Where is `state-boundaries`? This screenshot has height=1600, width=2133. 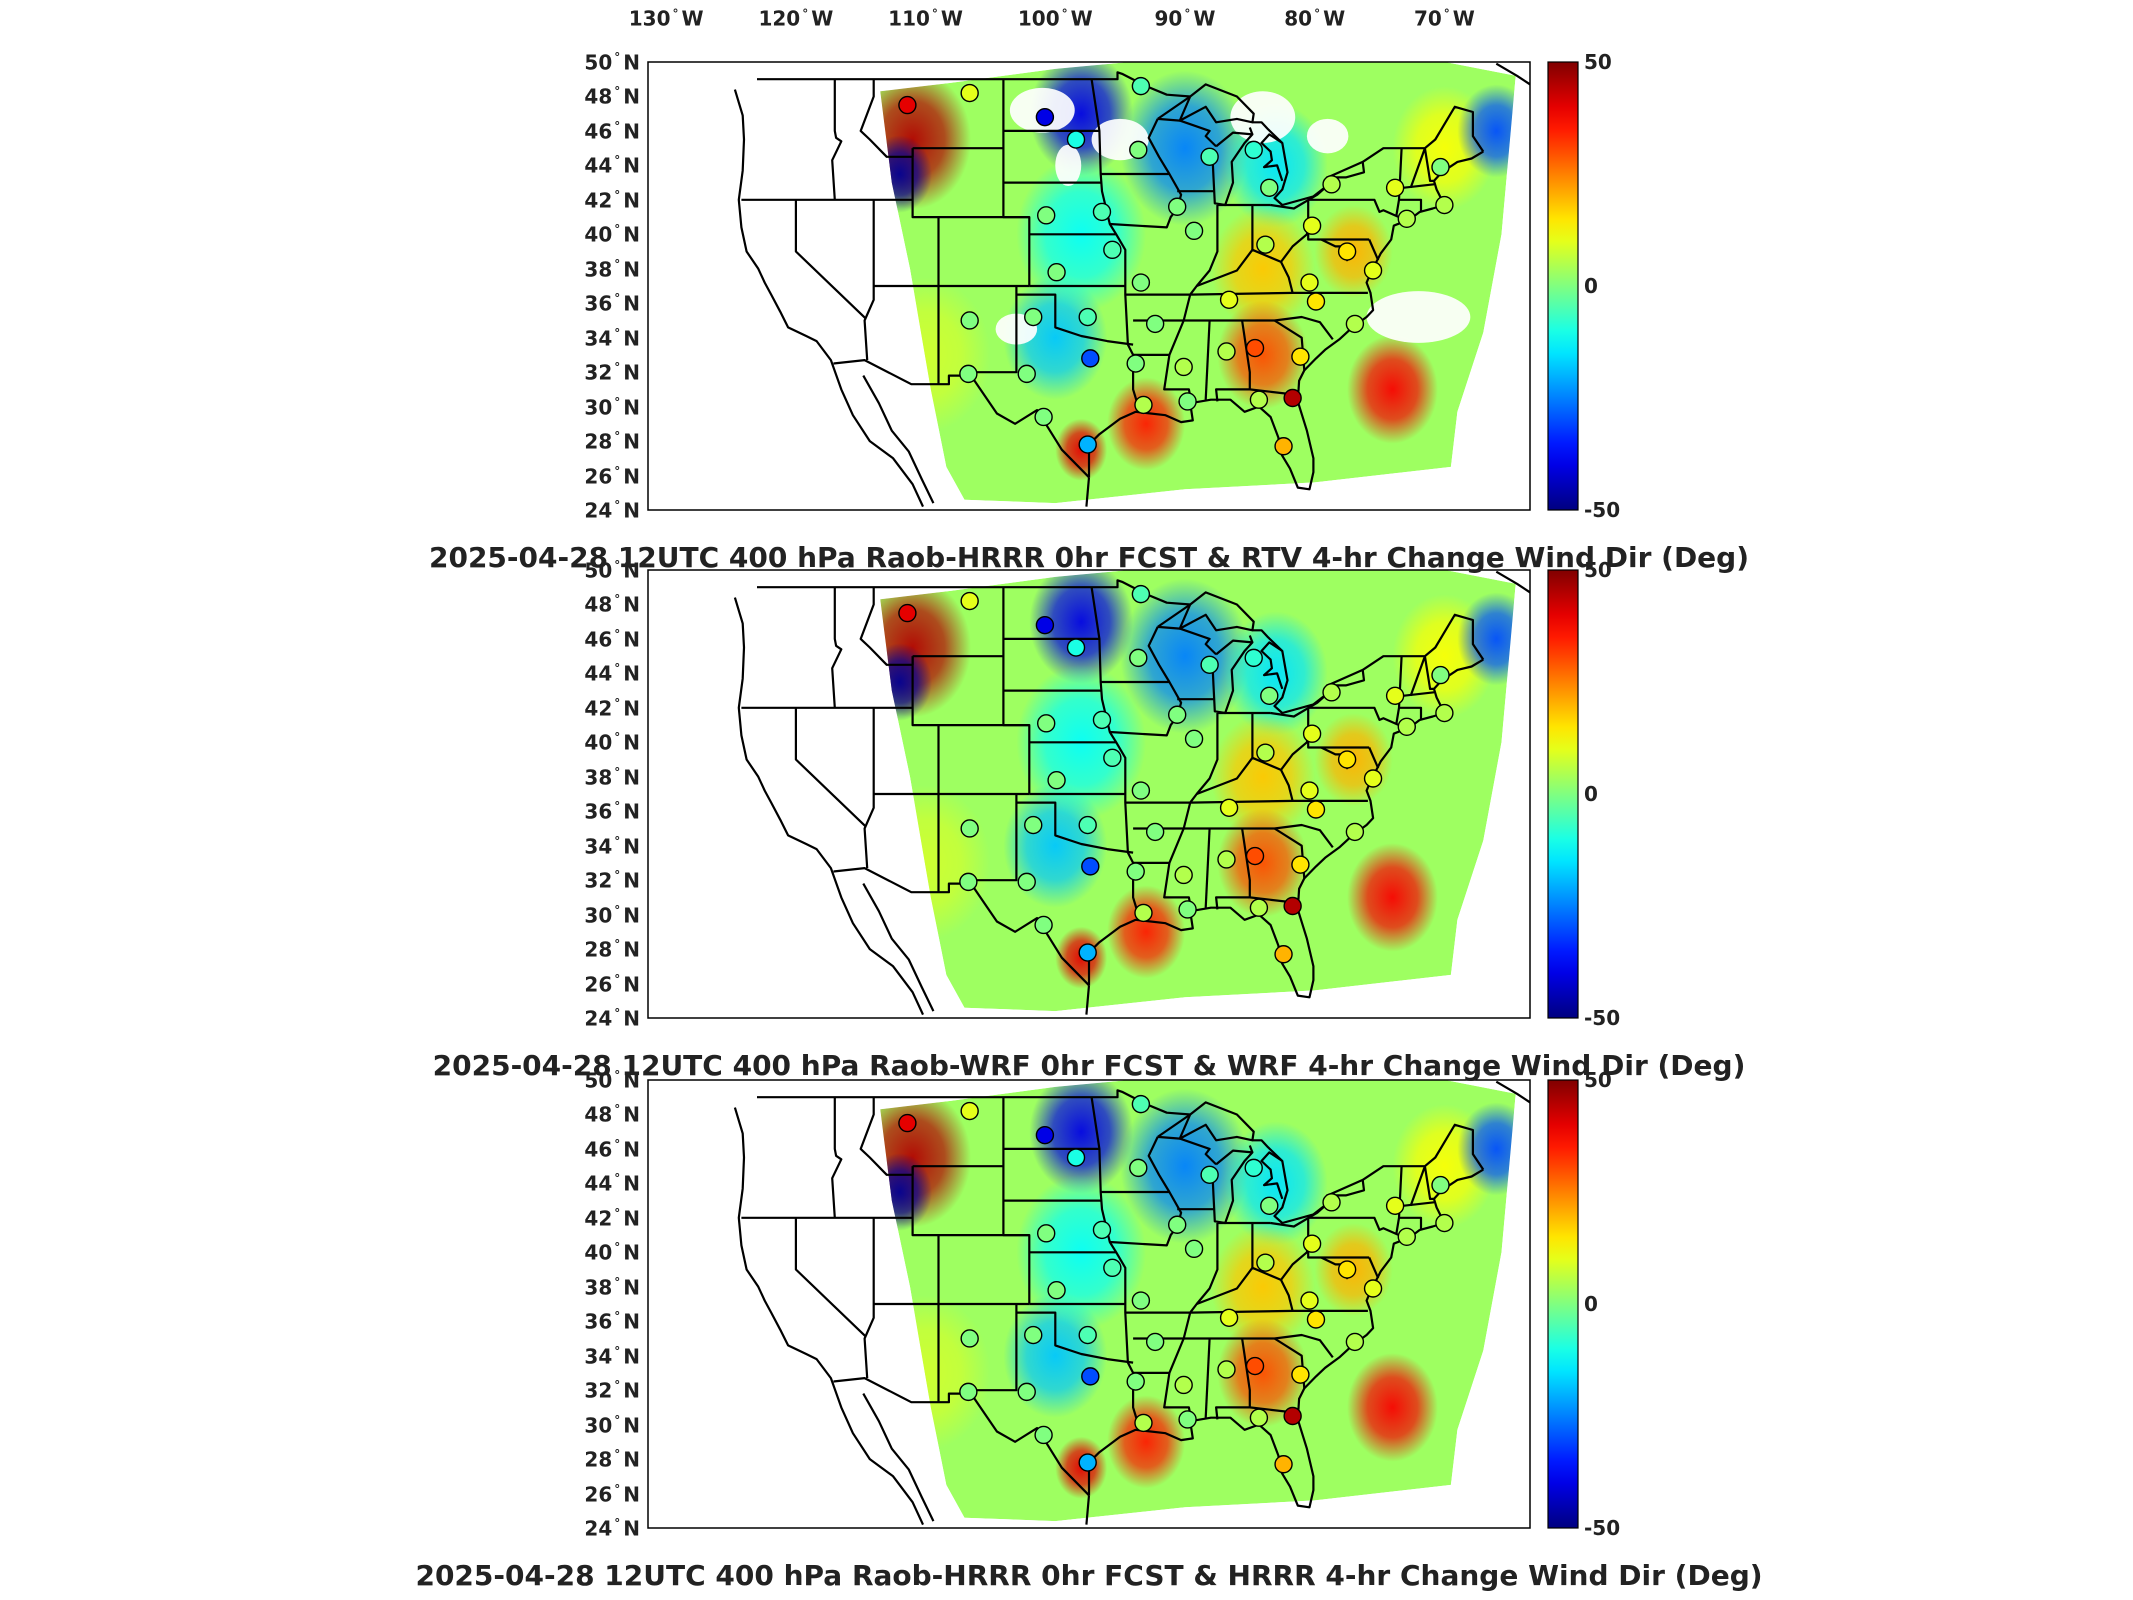
state-boundaries is located at coordinates (1131, 1303).